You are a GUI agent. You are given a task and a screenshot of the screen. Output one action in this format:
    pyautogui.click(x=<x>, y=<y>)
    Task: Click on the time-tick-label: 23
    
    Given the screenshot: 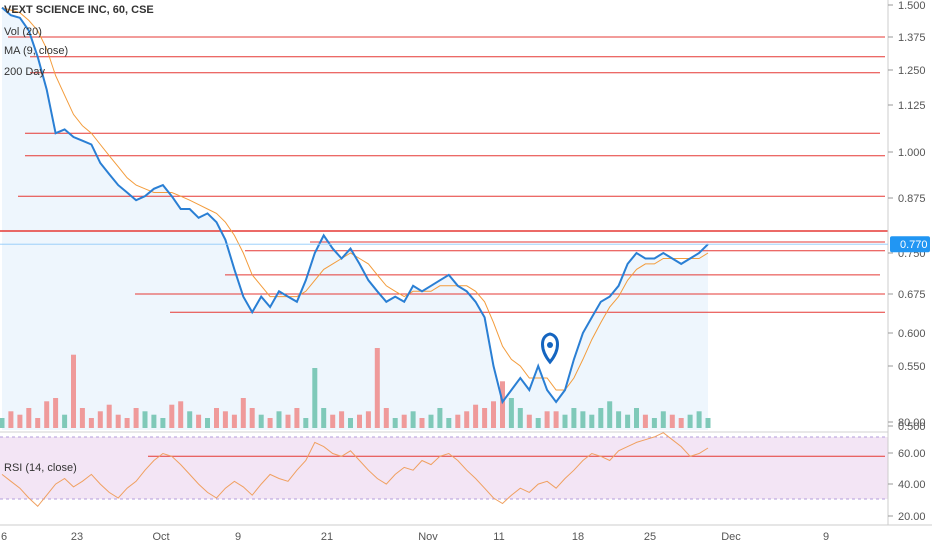 What is the action you would take?
    pyautogui.click(x=77, y=537)
    